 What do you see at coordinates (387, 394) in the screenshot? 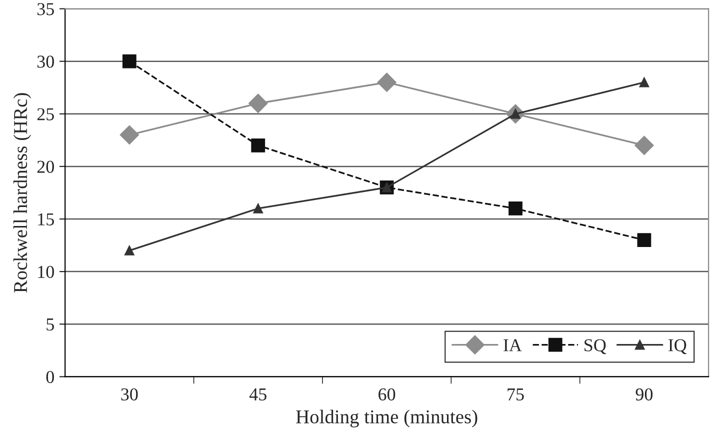
I see `x-tick-label: 60` at bounding box center [387, 394].